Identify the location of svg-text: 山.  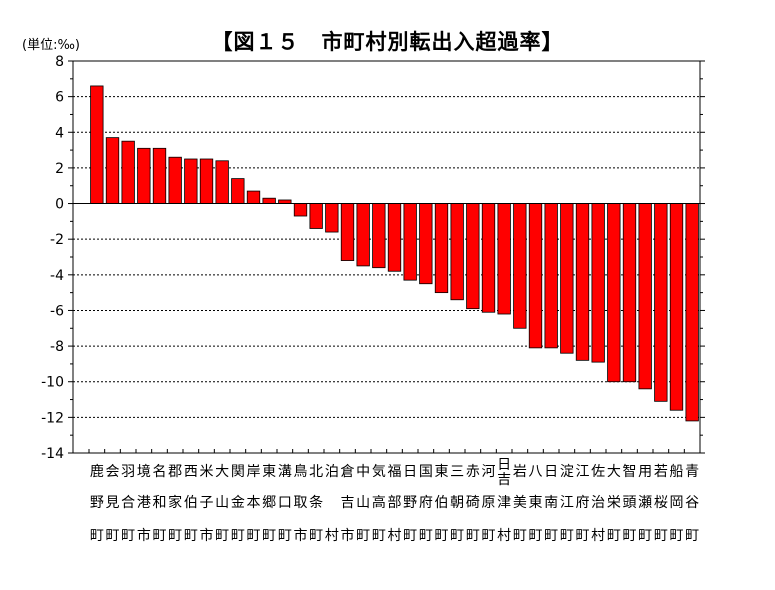
(222, 503).